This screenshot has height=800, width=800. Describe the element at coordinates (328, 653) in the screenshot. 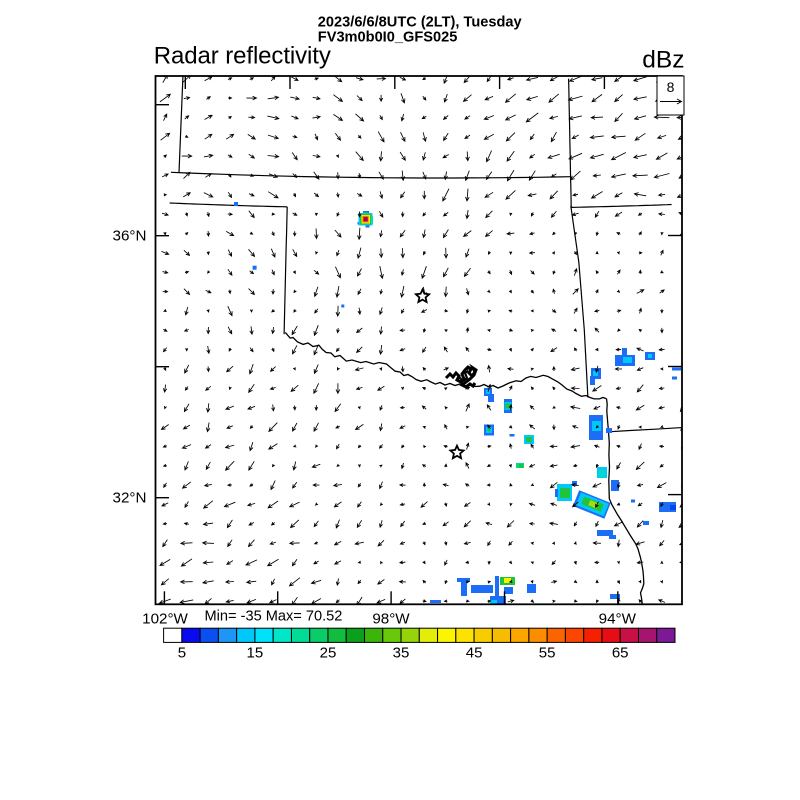

I see `svg-text: 25` at that location.